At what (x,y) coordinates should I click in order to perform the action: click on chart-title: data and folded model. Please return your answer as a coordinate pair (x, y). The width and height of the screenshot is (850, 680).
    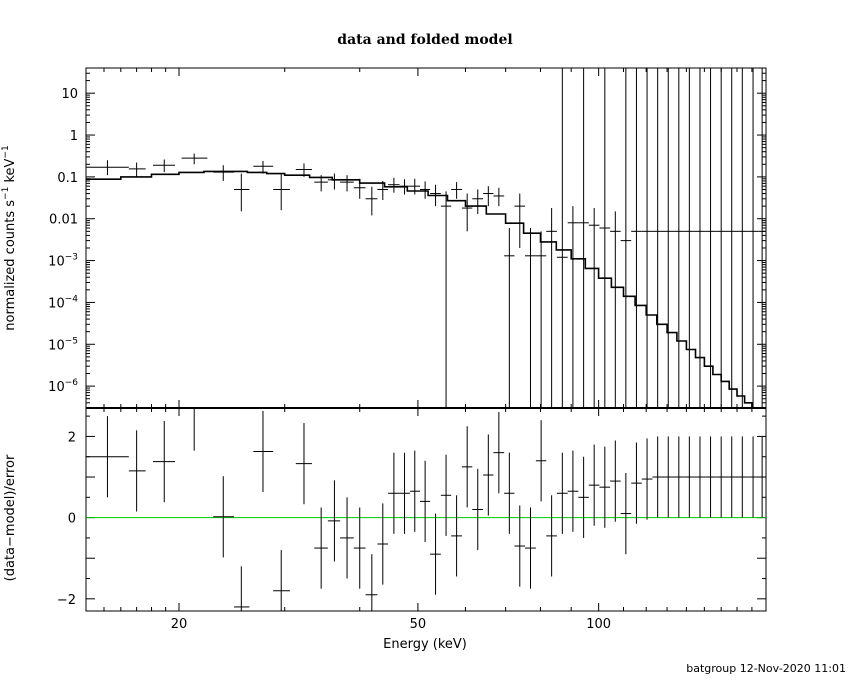
    Looking at the image, I should click on (424, 40).